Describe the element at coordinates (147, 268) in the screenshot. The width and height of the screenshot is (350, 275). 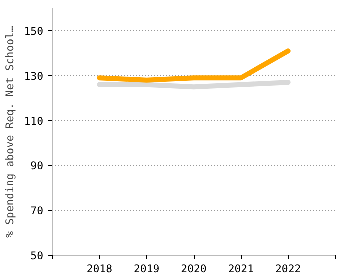
I see `x-tick-label: 2019` at that location.